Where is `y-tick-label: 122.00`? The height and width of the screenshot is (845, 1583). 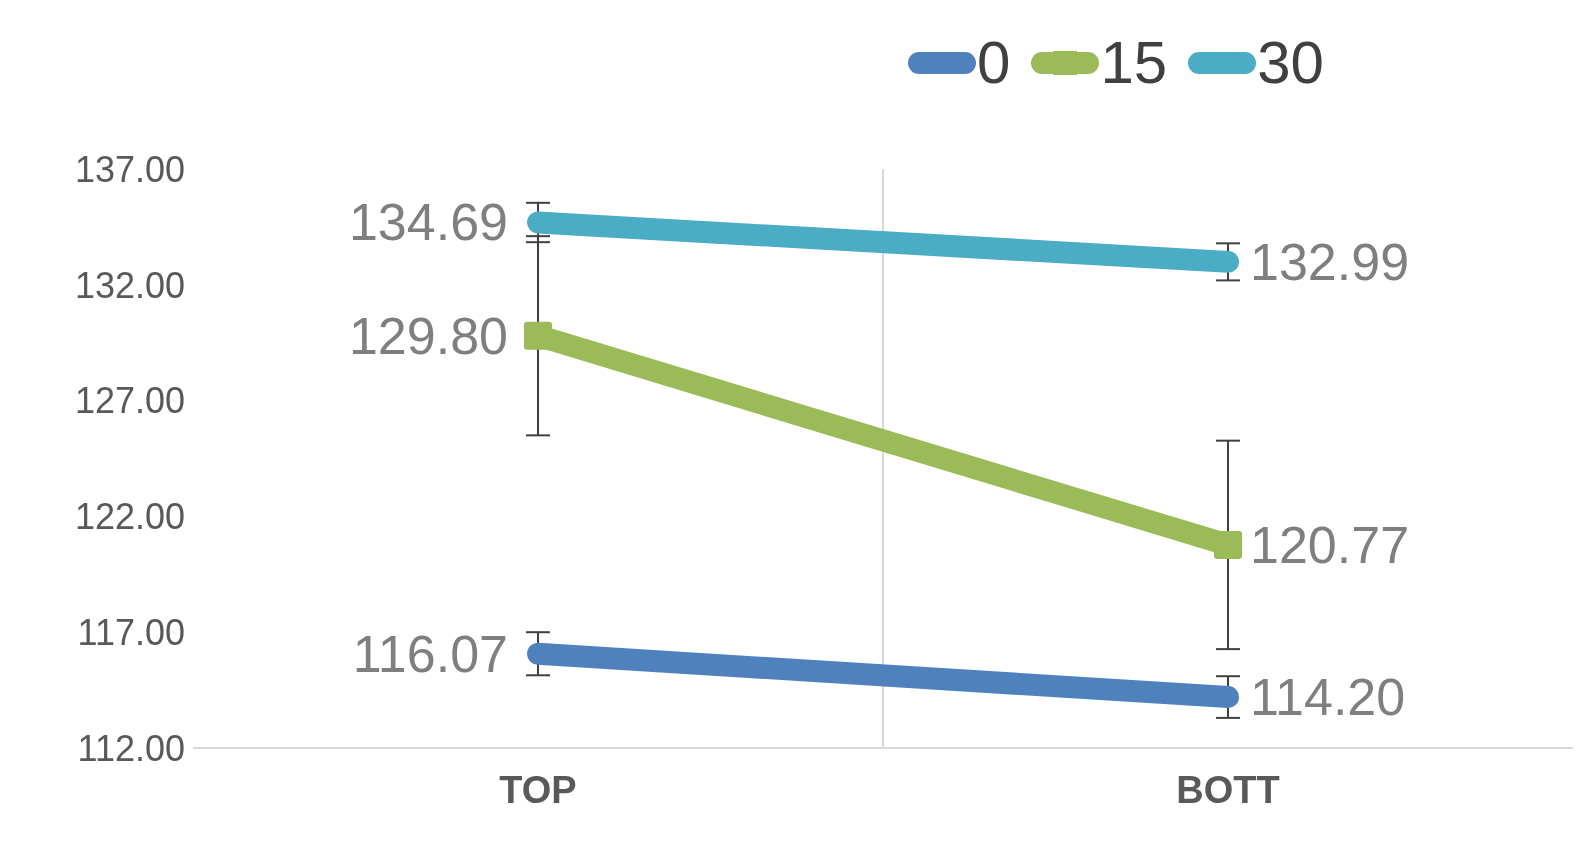
y-tick-label: 122.00 is located at coordinates (129, 517).